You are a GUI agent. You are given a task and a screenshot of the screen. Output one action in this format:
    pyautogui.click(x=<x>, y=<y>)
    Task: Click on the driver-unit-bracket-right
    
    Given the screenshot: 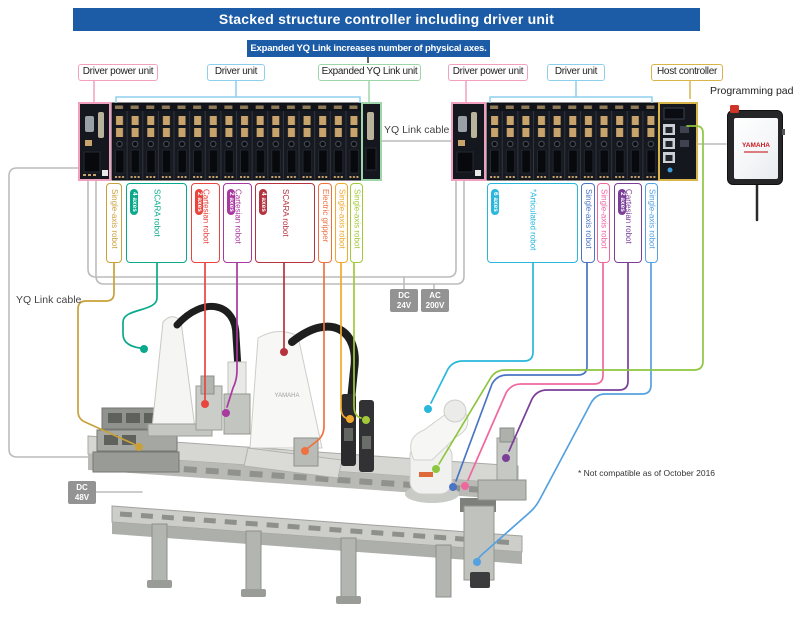 What is the action you would take?
    pyautogui.click(x=571, y=99)
    